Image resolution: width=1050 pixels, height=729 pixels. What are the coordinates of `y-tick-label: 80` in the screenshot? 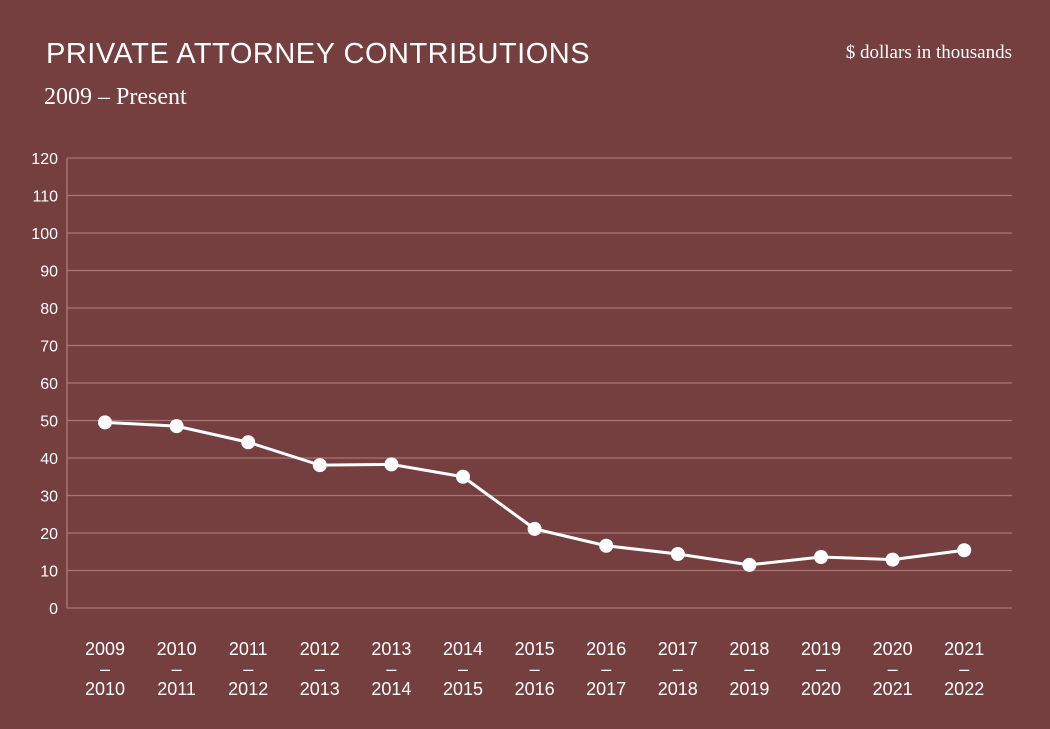 It's located at (49, 309).